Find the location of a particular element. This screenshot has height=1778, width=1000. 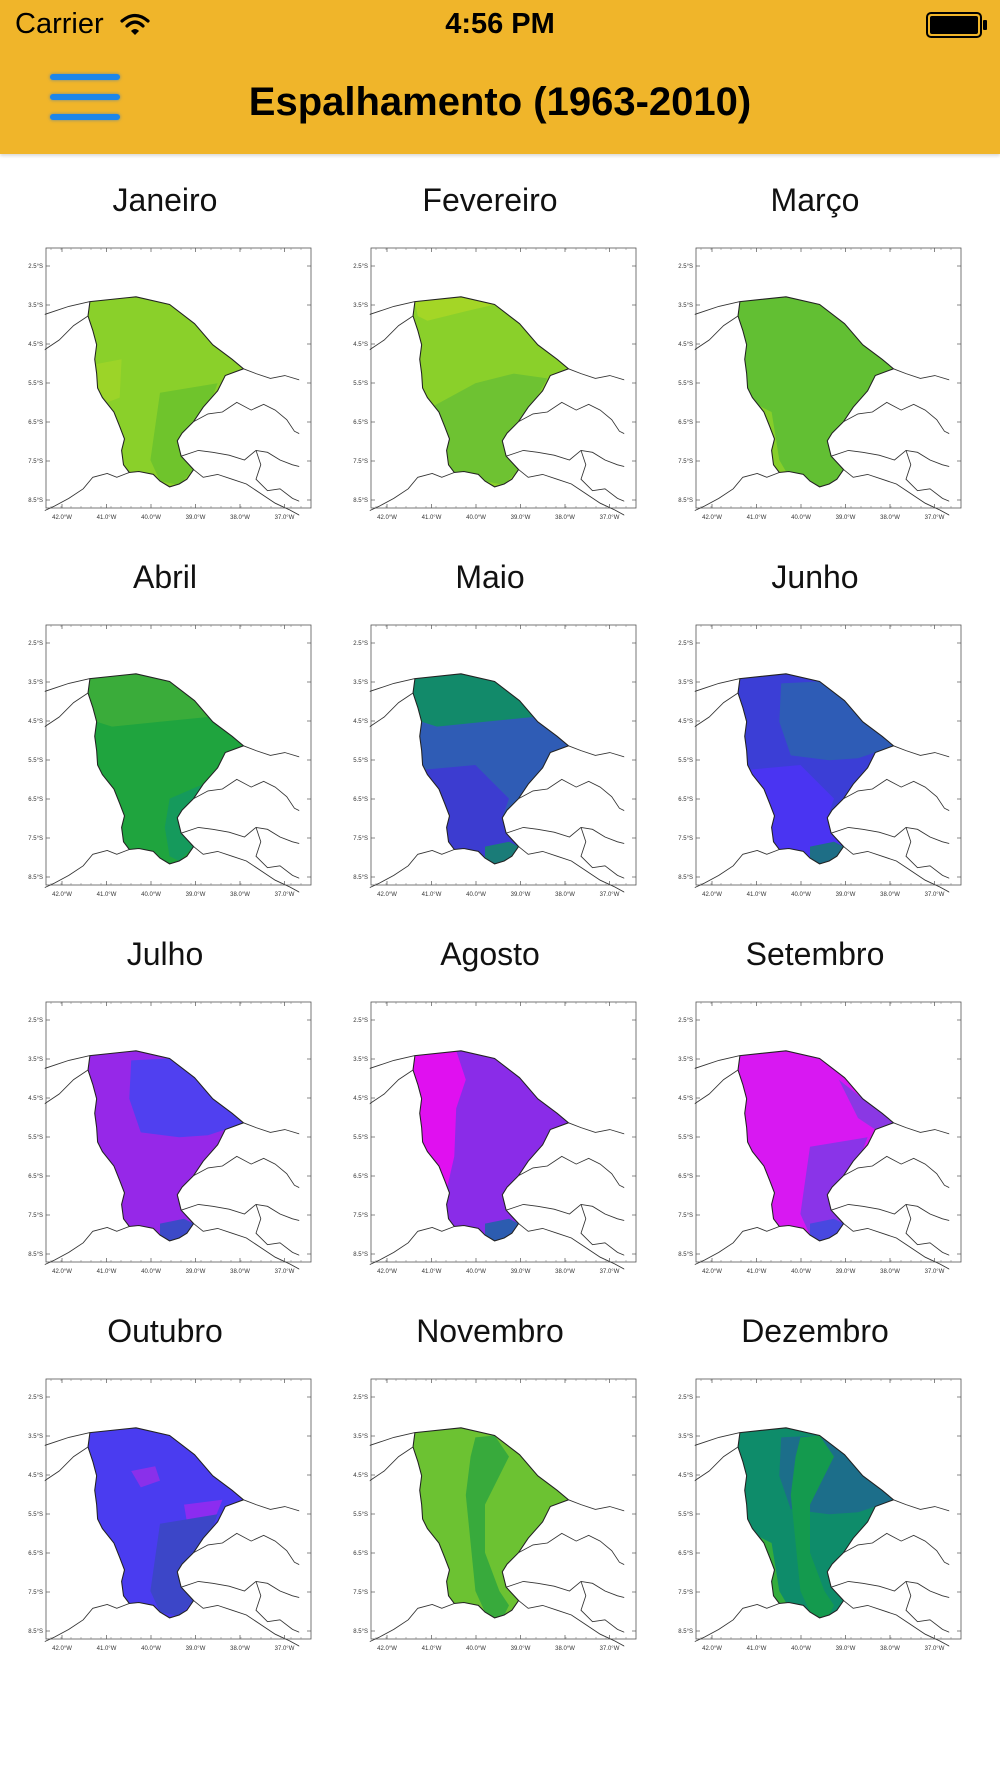

menu-button is located at coordinates (86, 99).